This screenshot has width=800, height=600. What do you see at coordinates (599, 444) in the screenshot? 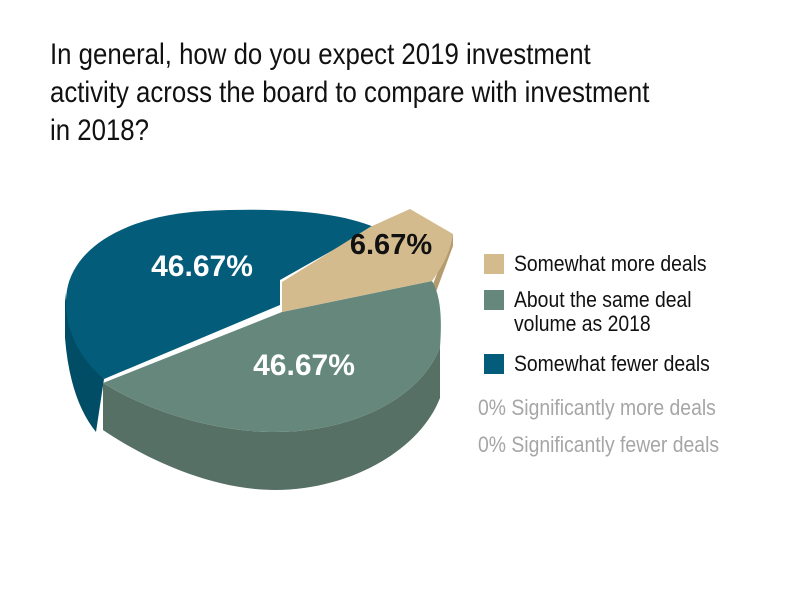
I see `zero-note-significantly-fewer: 0% Significantly fewer deals` at bounding box center [599, 444].